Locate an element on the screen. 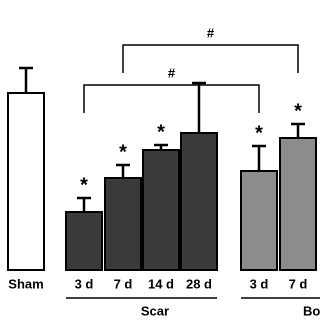  group-label: Scar is located at coordinates (155, 310).